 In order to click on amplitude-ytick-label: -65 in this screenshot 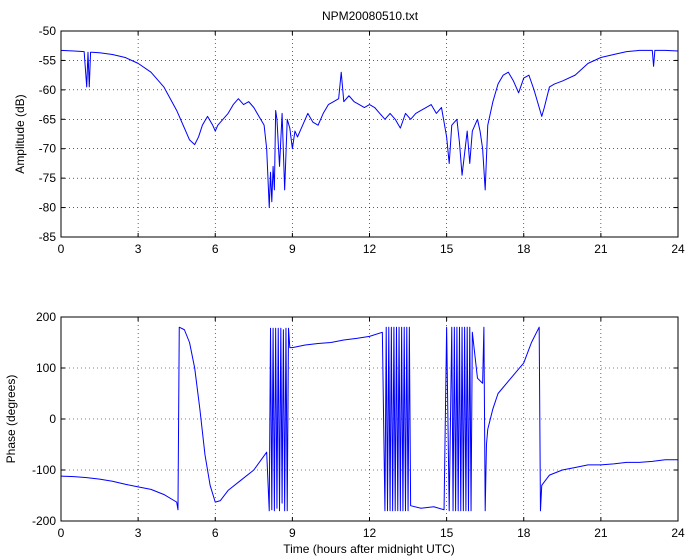, I will do `click(48, 119)`.